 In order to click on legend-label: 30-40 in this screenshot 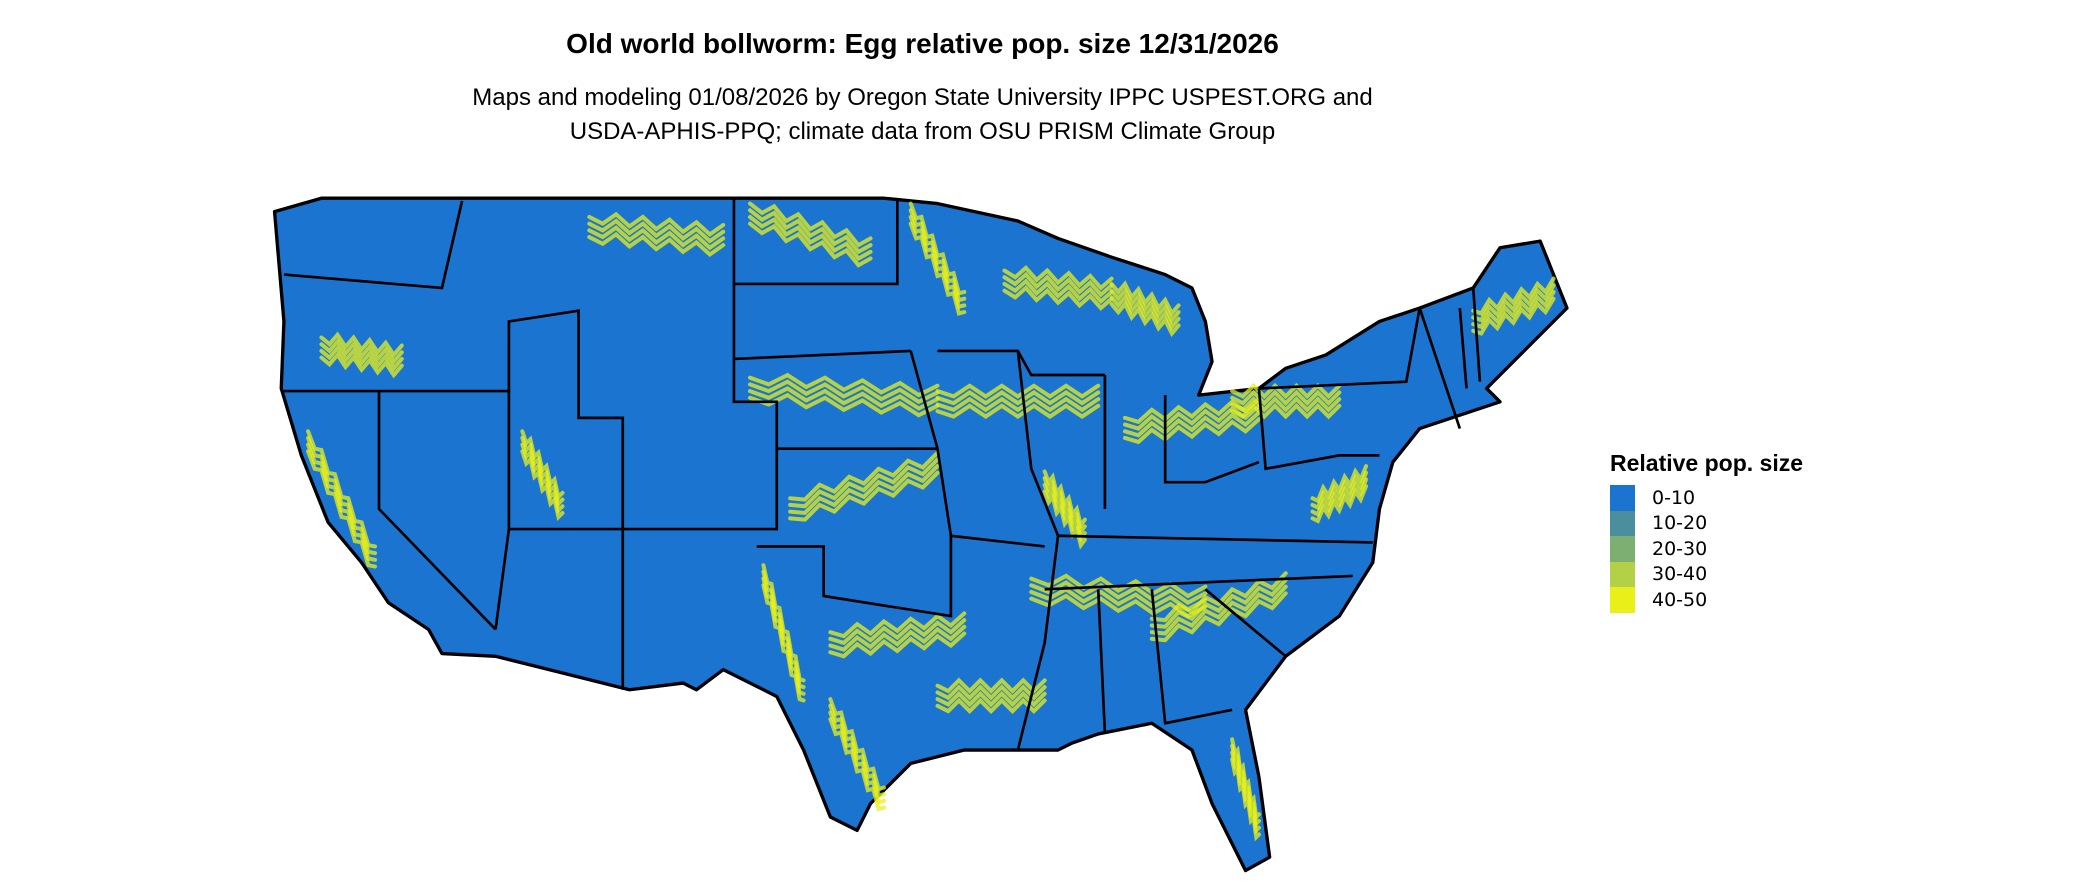, I will do `click(1680, 574)`.